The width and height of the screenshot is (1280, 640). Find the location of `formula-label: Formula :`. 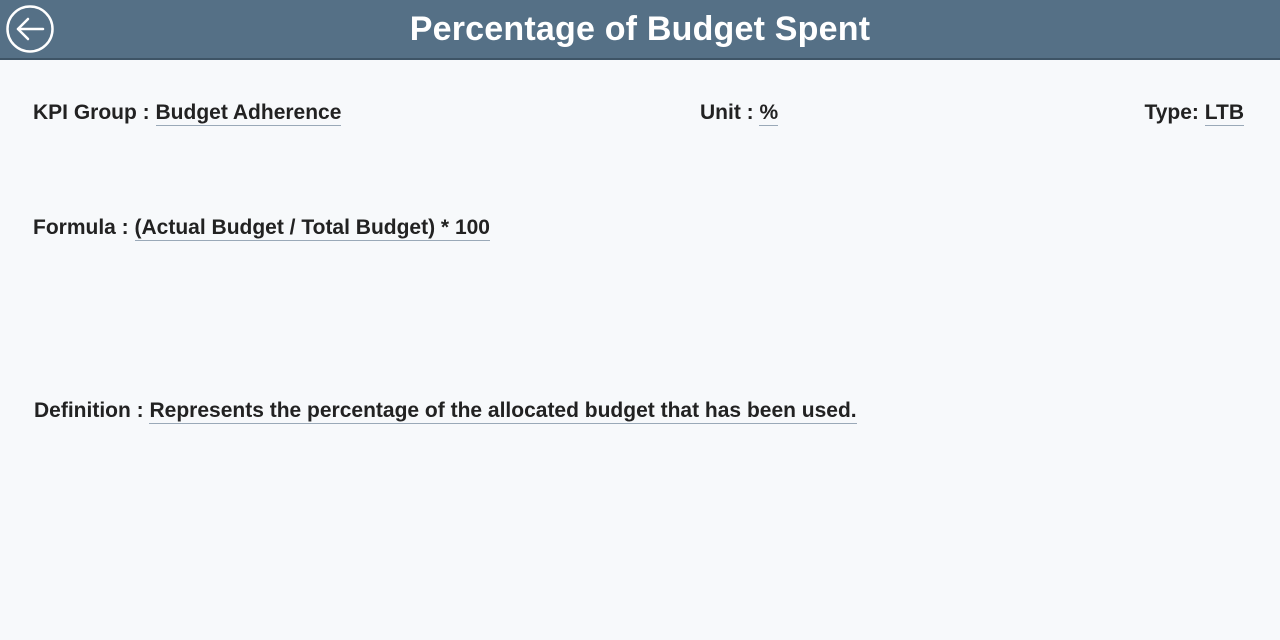

formula-label: Formula : is located at coordinates (84, 227).